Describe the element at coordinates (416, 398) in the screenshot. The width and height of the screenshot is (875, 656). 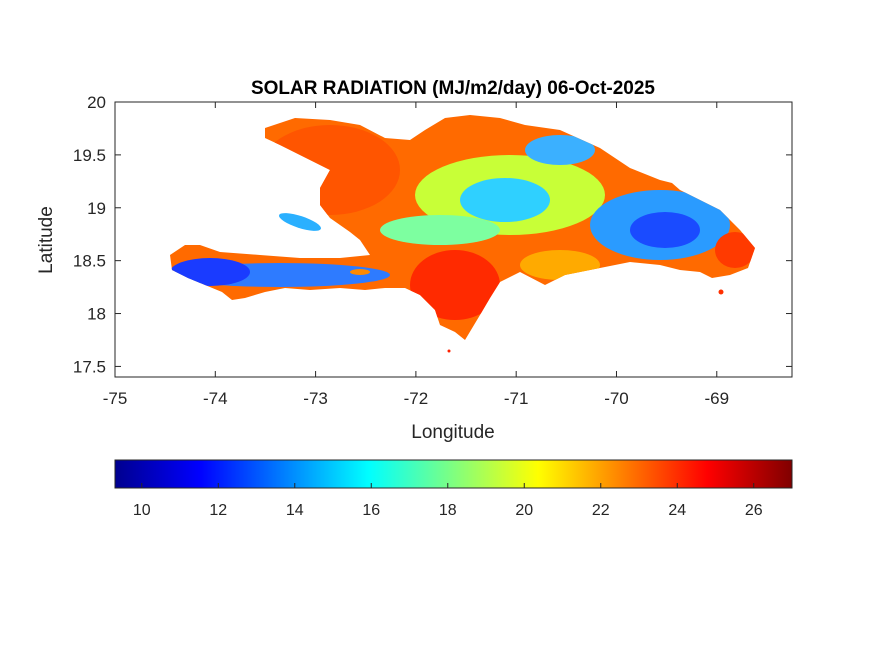
I see `x-tick-label: -72` at that location.